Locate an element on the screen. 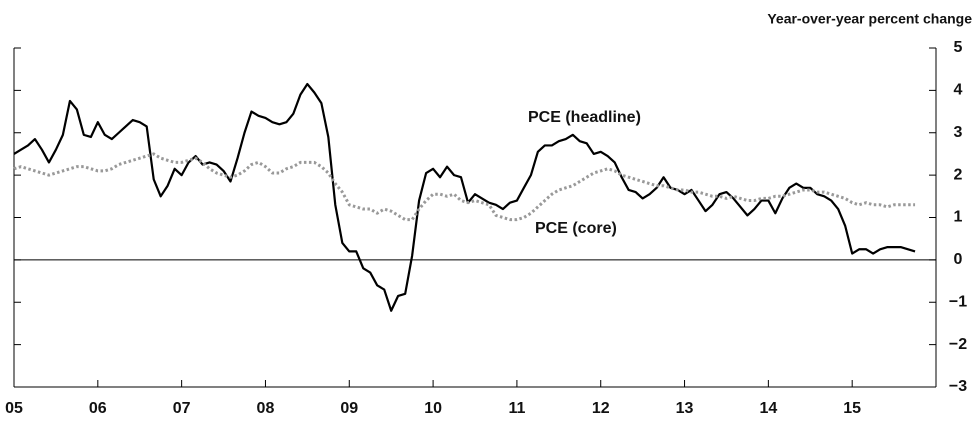 The image size is (975, 422). x-tick-label: 15 is located at coordinates (852, 408).